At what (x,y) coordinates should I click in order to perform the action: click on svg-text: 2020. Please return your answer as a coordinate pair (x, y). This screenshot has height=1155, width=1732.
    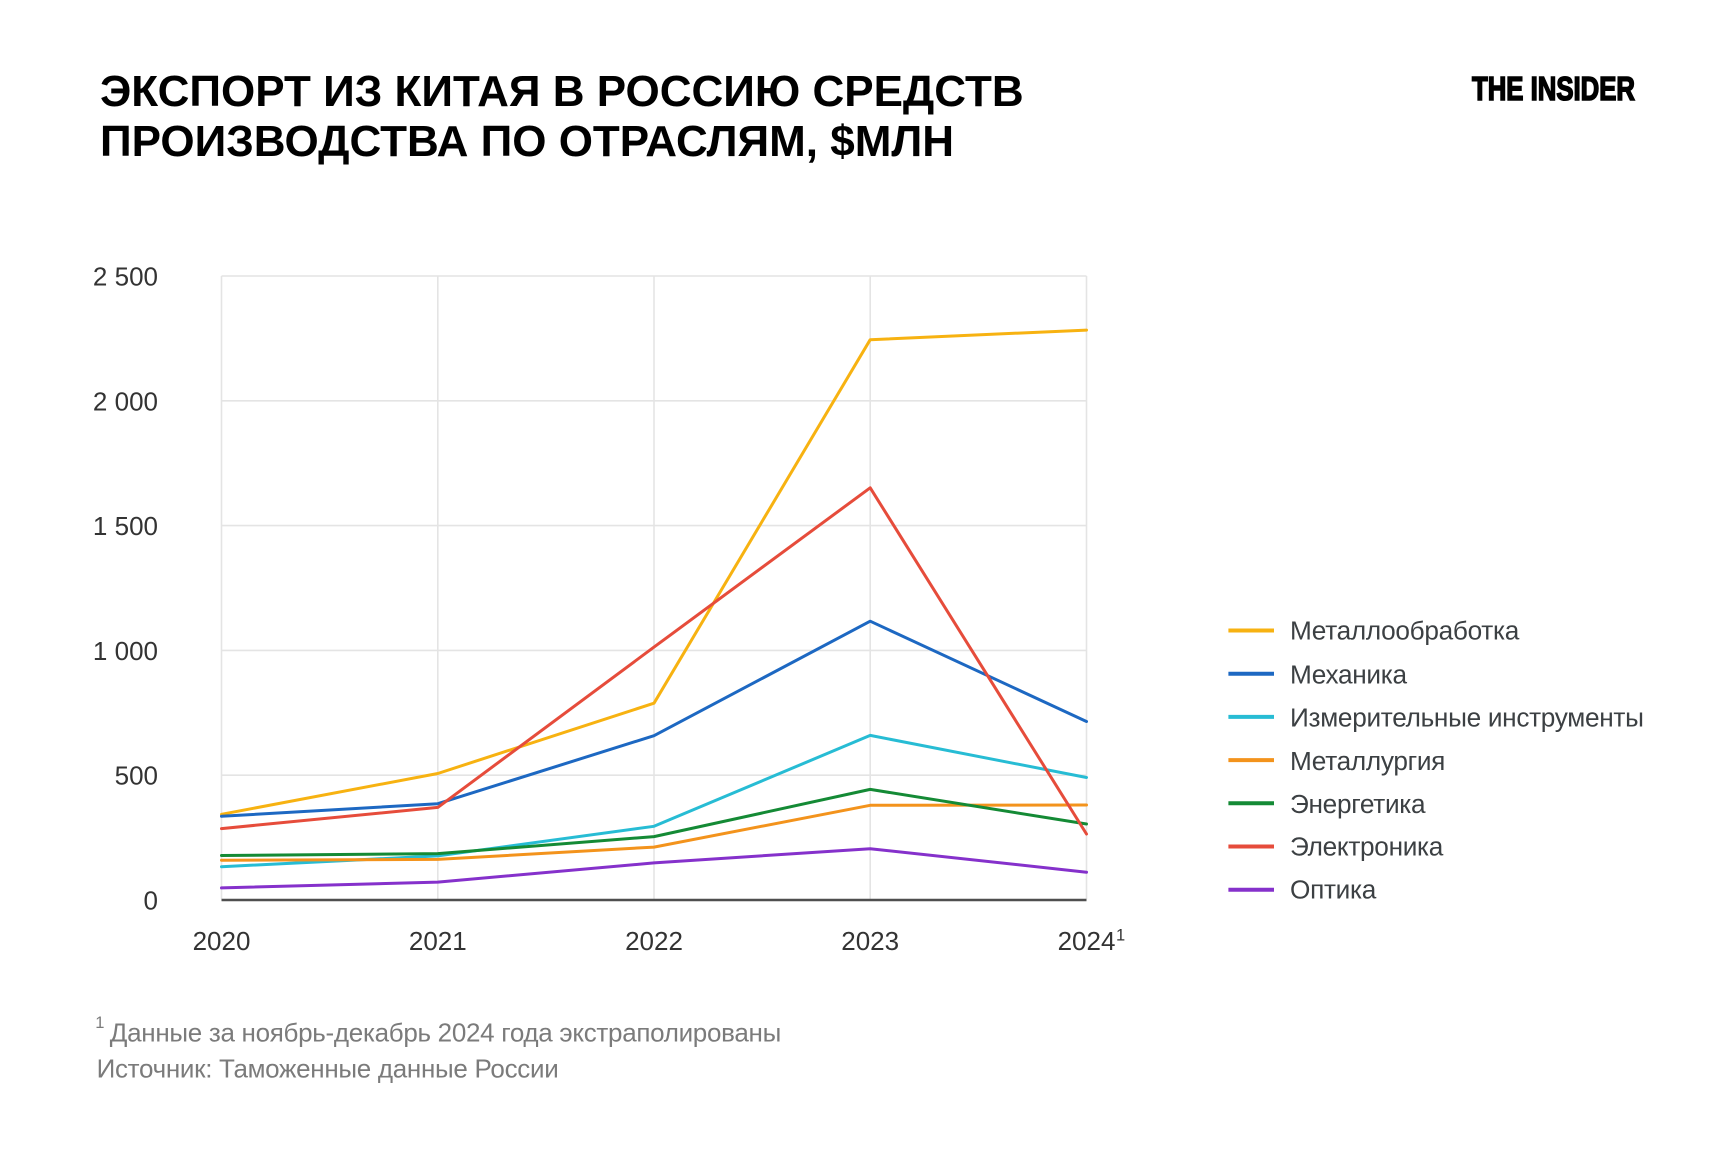
    Looking at the image, I should click on (222, 941).